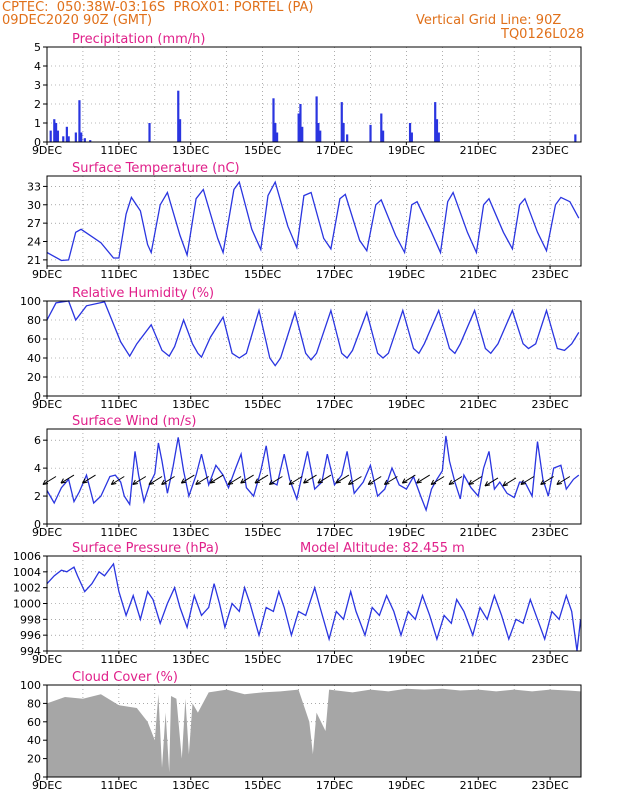  What do you see at coordinates (34, 320) in the screenshot?
I see `y-tick-label: 80` at bounding box center [34, 320].